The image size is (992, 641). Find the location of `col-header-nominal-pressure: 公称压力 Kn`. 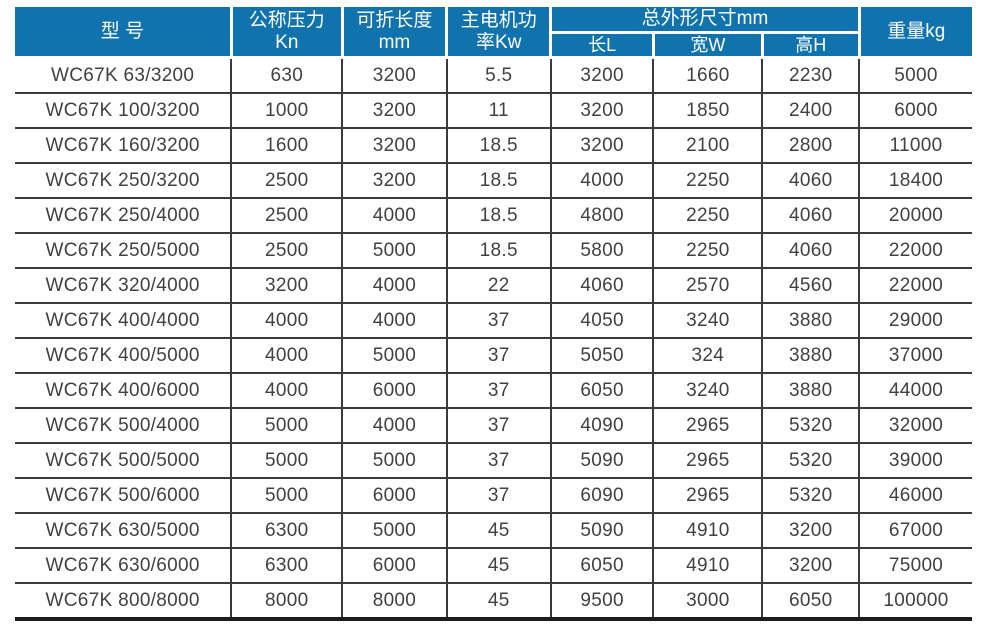

col-header-nominal-pressure: 公称压力 Kn is located at coordinates (286, 33).